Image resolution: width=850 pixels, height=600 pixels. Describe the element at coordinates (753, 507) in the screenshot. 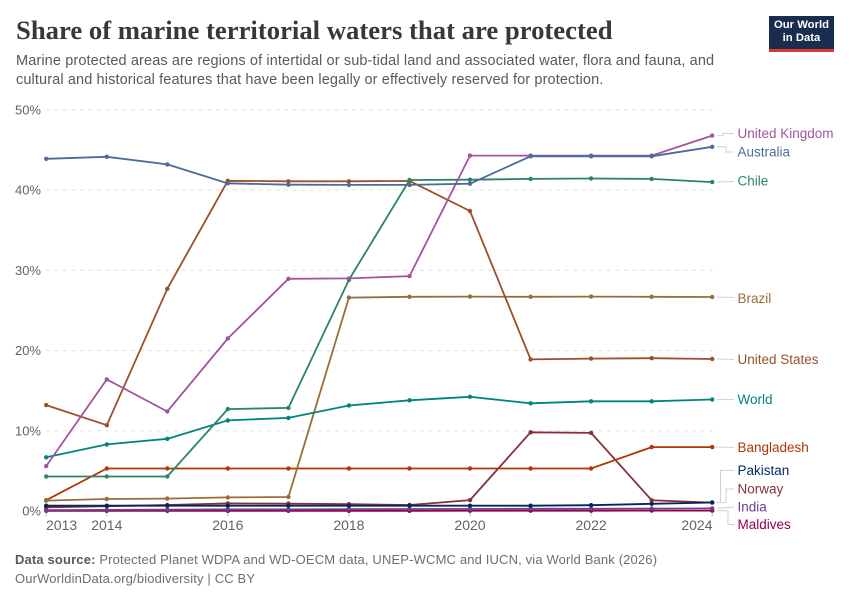

I see `svg-text: India` at that location.